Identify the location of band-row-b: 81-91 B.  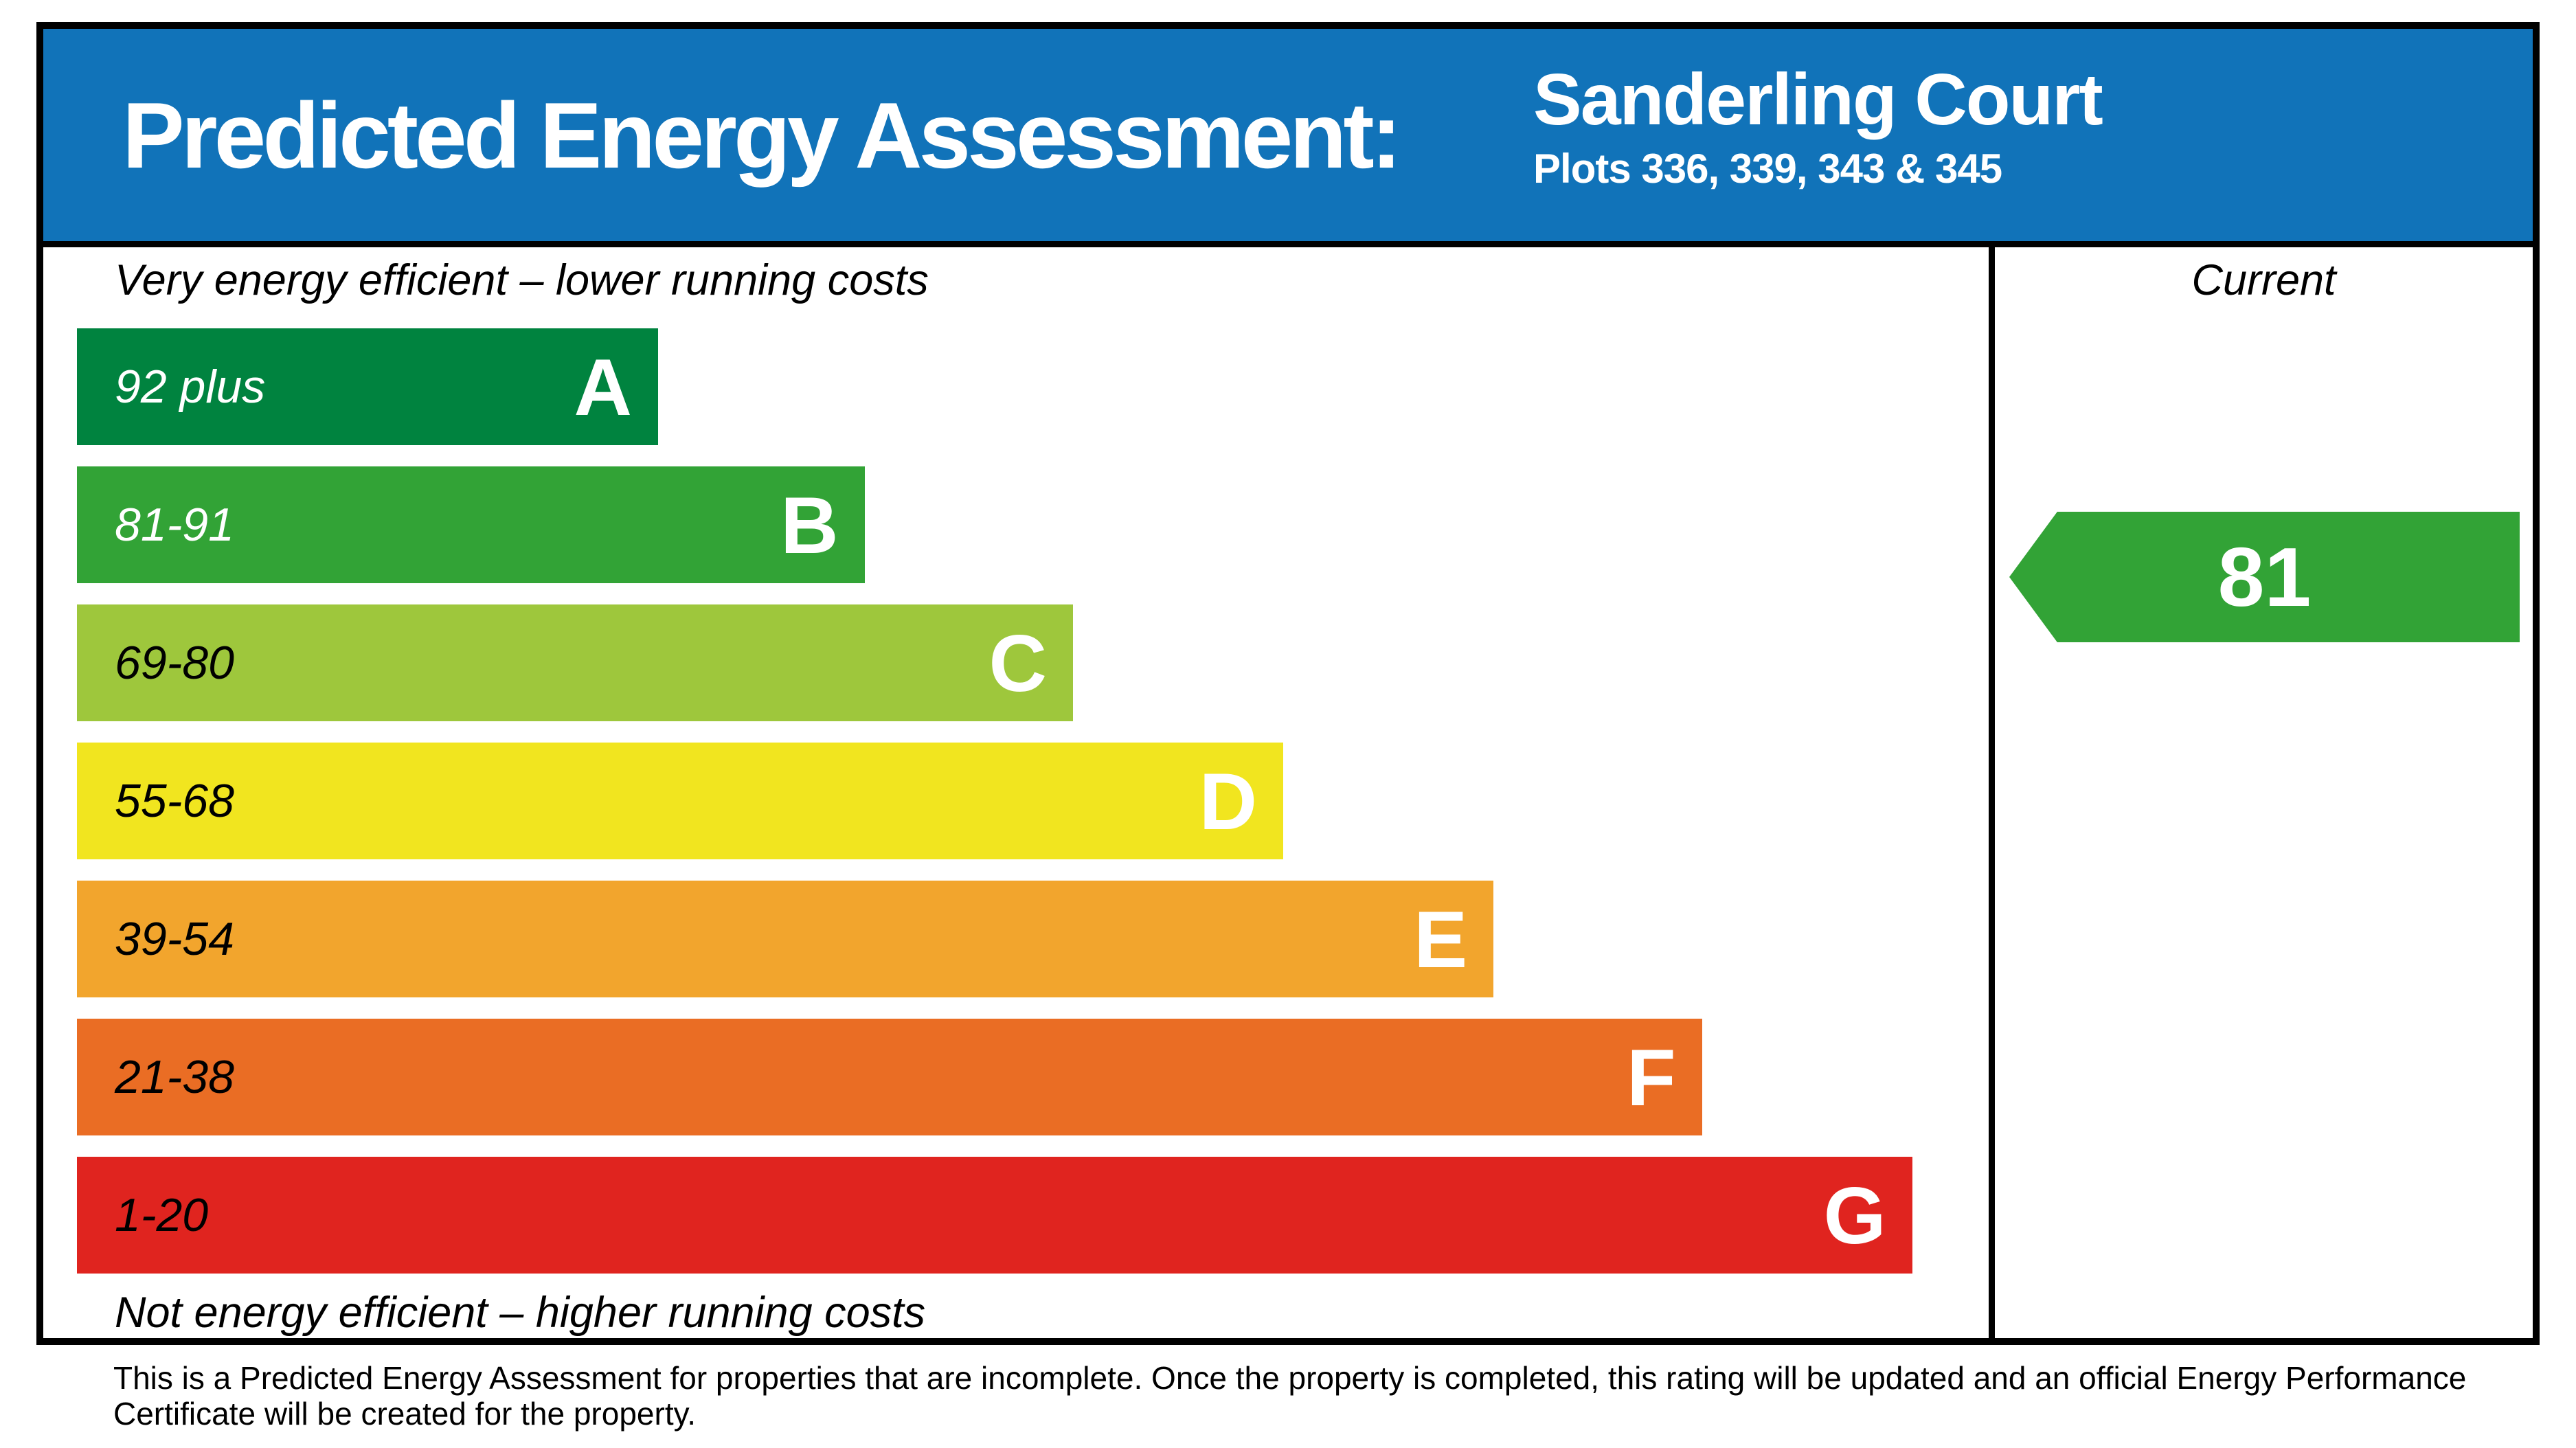
(1033, 524).